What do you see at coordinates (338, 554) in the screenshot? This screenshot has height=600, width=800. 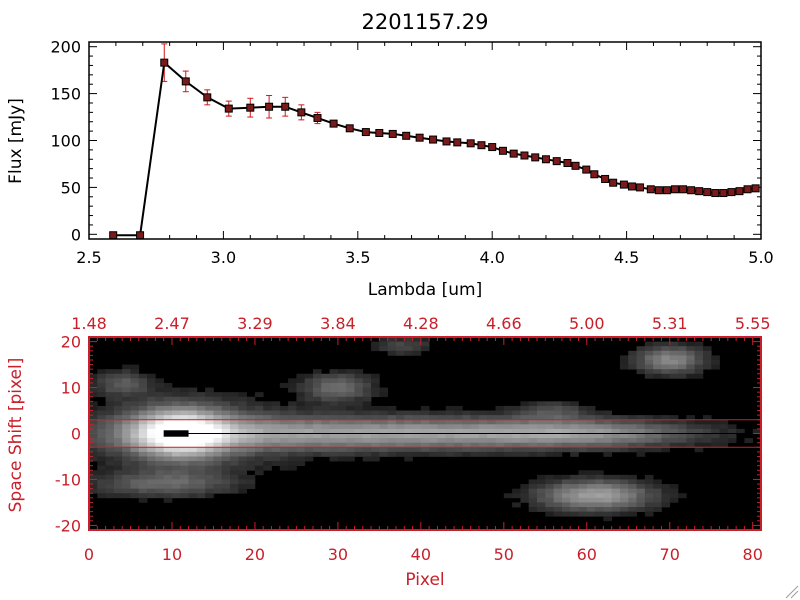 I see `image-x-tick-label: 30` at bounding box center [338, 554].